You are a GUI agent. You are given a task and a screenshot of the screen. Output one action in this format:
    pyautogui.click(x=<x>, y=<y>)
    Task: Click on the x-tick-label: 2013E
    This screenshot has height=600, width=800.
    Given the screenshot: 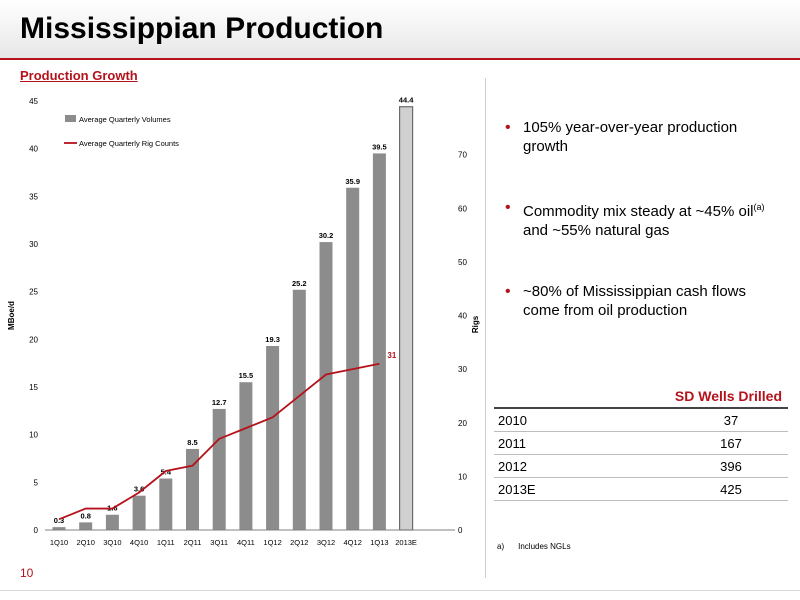 What is the action you would take?
    pyautogui.click(x=406, y=542)
    